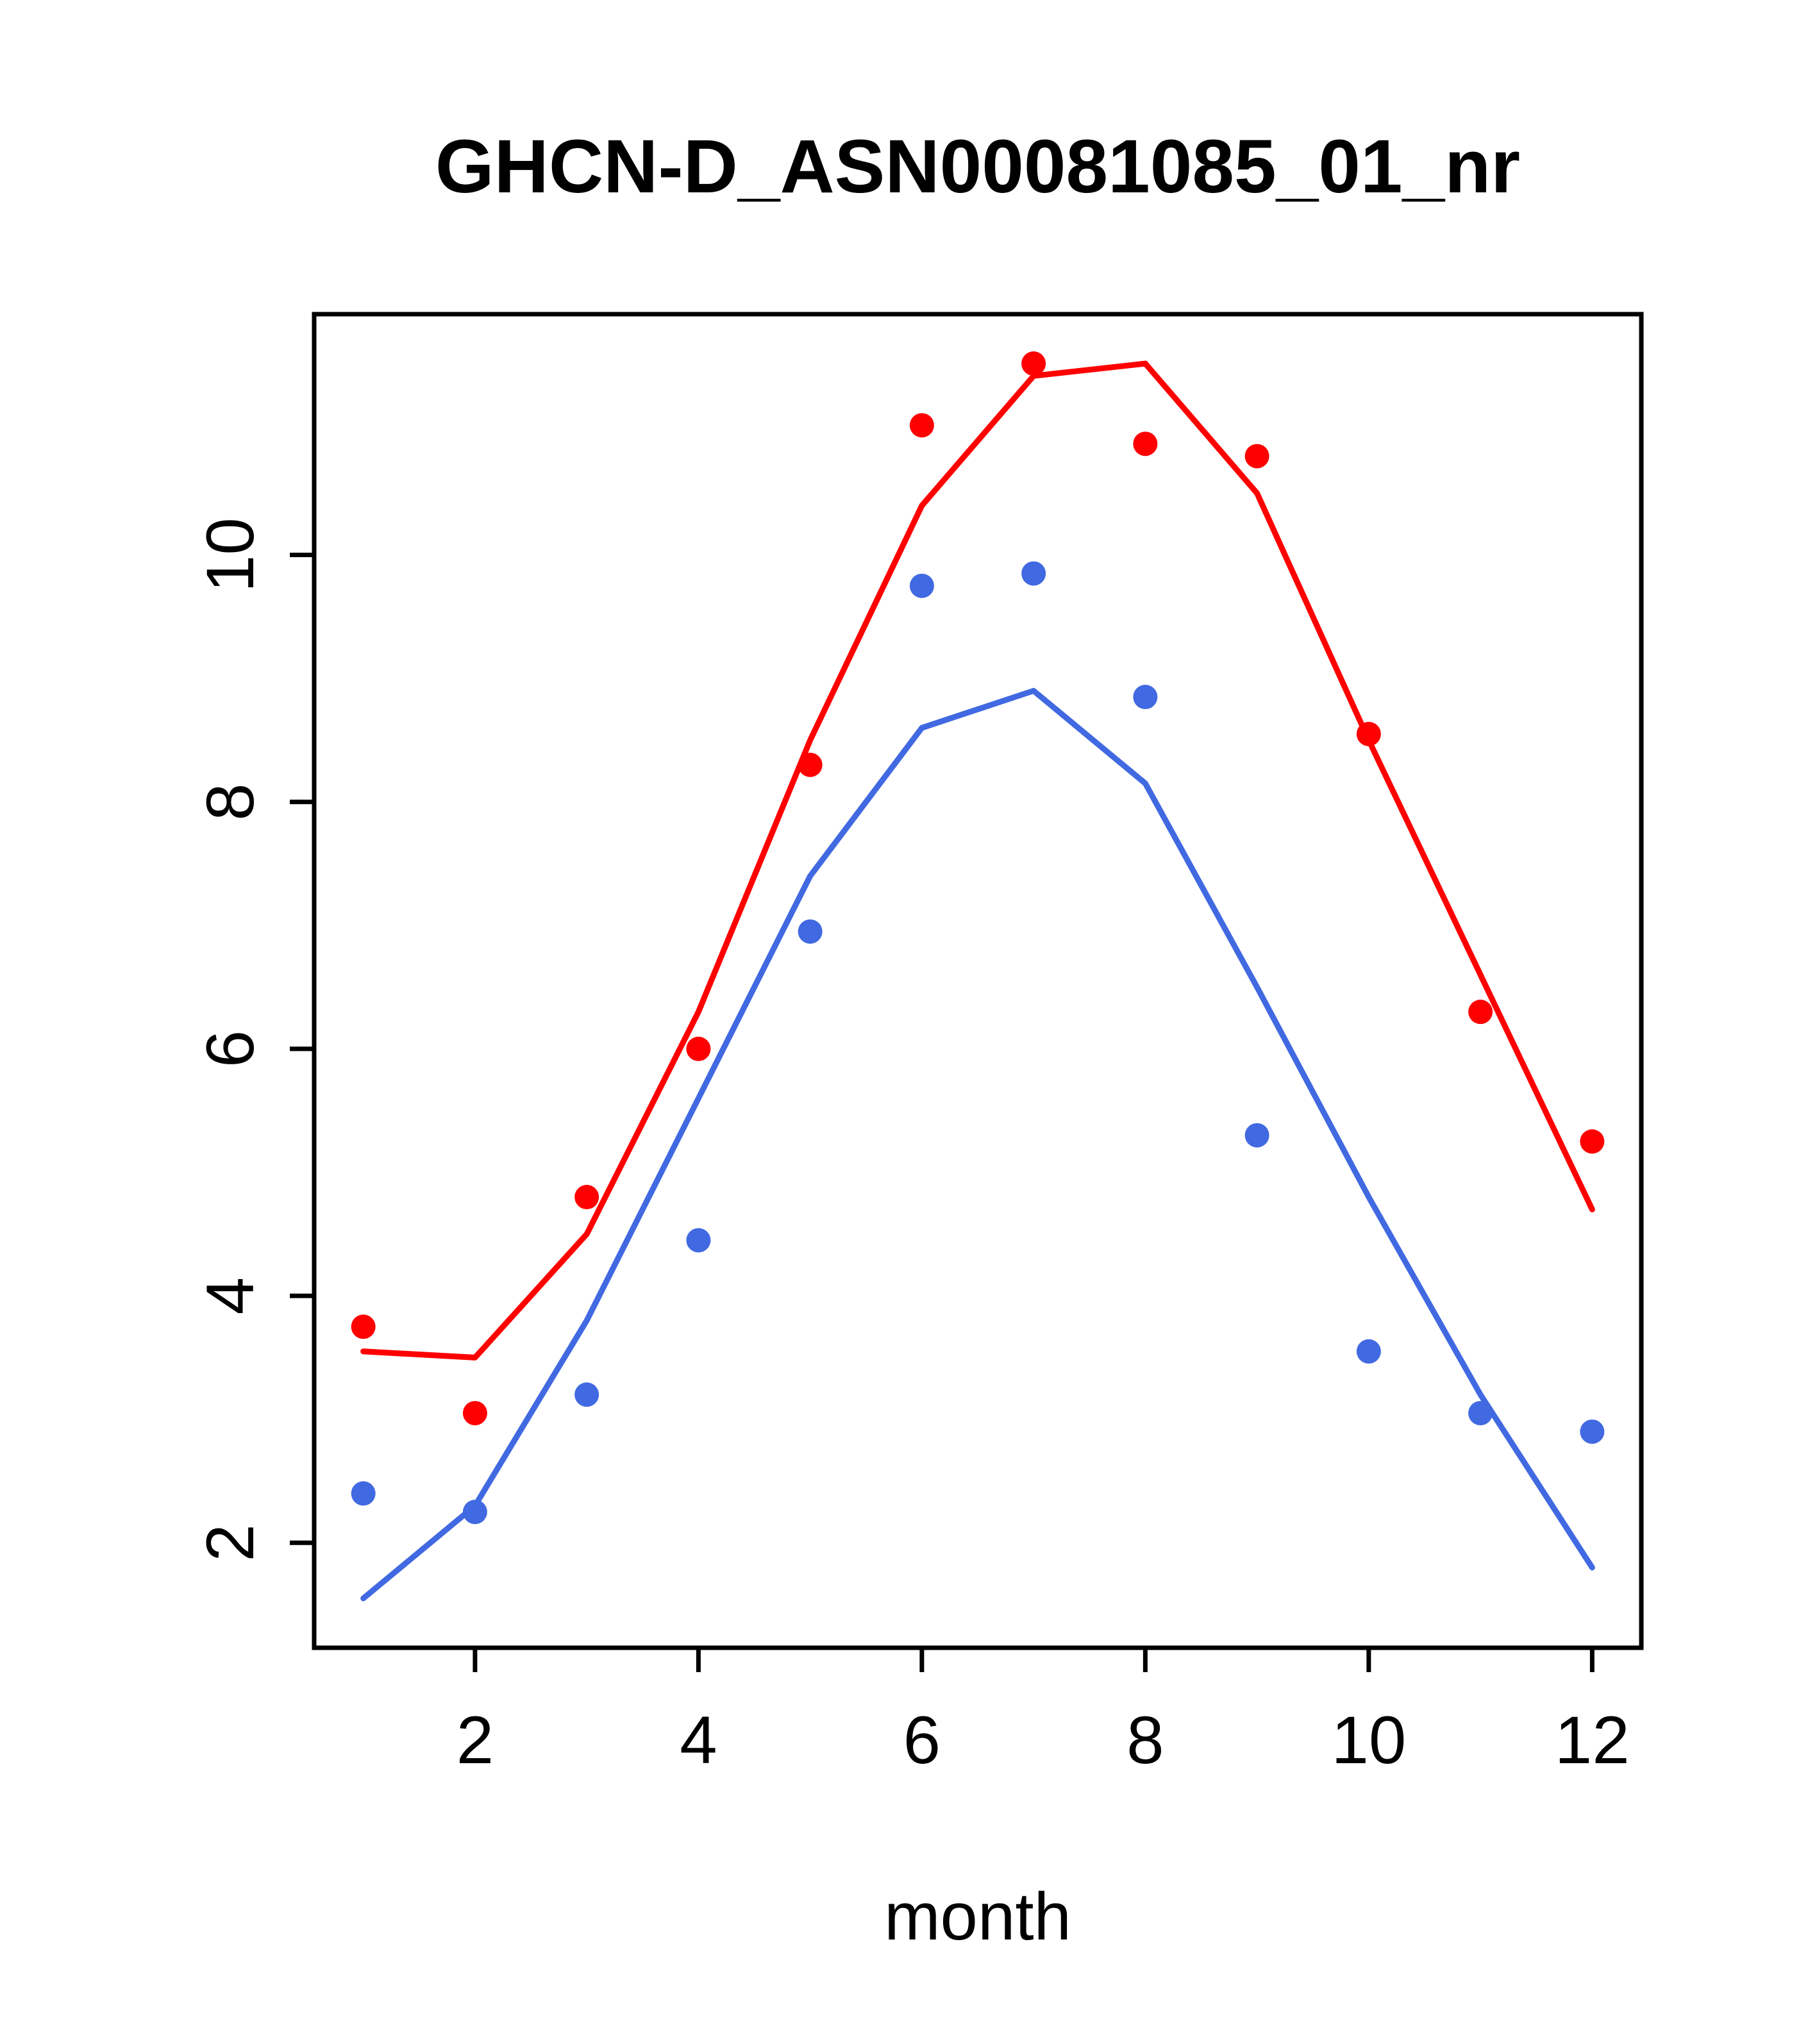  What do you see at coordinates (922, 1741) in the screenshot?
I see `x-tick-label: 6` at bounding box center [922, 1741].